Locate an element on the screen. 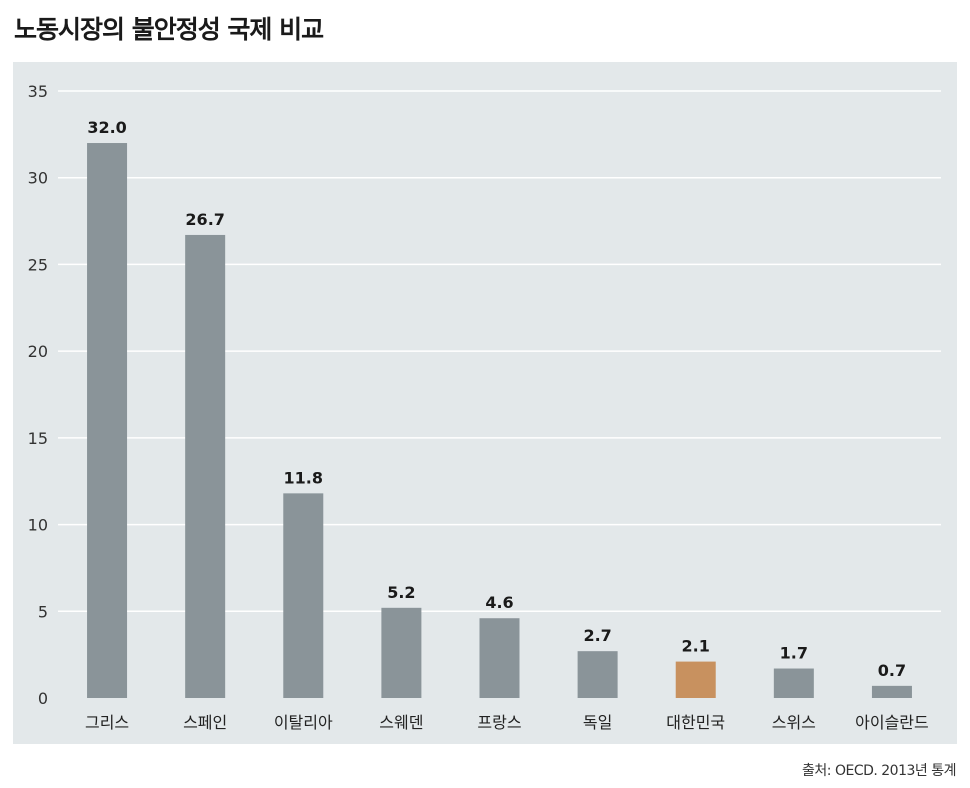 The image size is (970, 788). data-label: 26.7 is located at coordinates (204, 219).